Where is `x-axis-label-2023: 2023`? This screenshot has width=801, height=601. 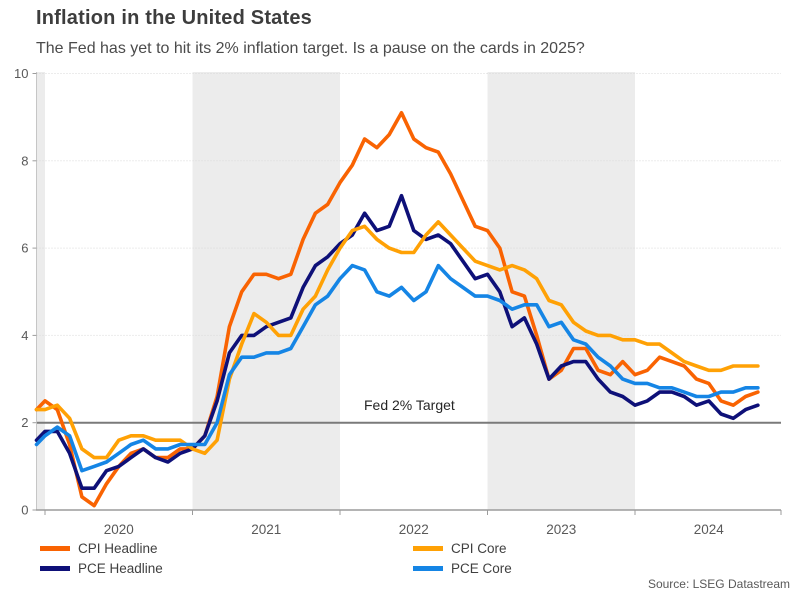
x-axis-label-2023: 2023 is located at coordinates (561, 529).